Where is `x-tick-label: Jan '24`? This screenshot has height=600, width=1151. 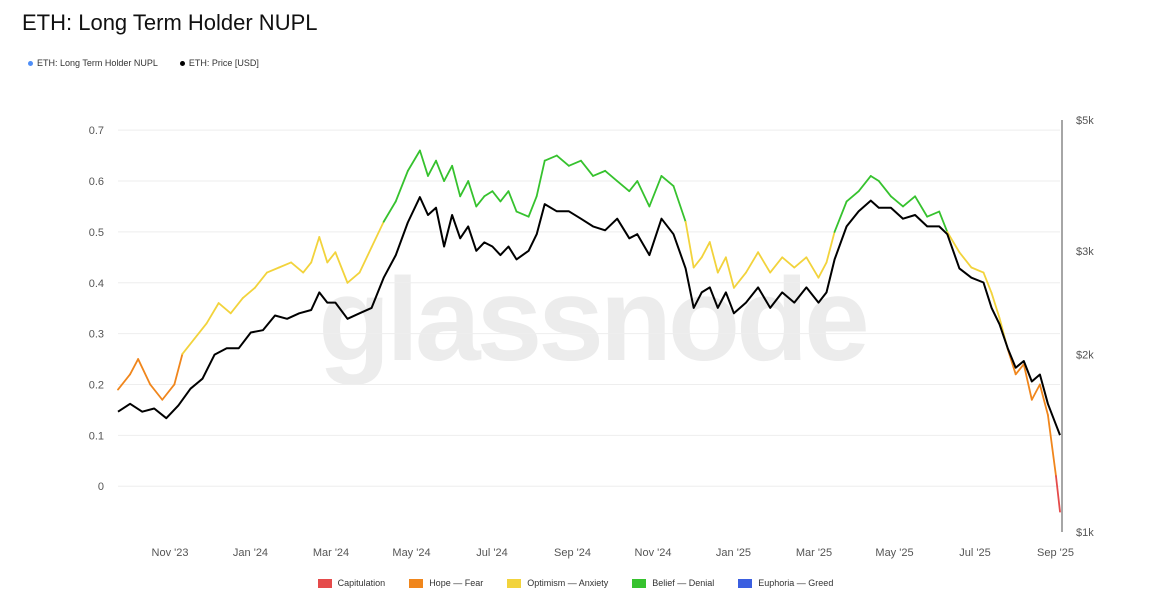 x-tick-label: Jan '24 is located at coordinates (250, 553).